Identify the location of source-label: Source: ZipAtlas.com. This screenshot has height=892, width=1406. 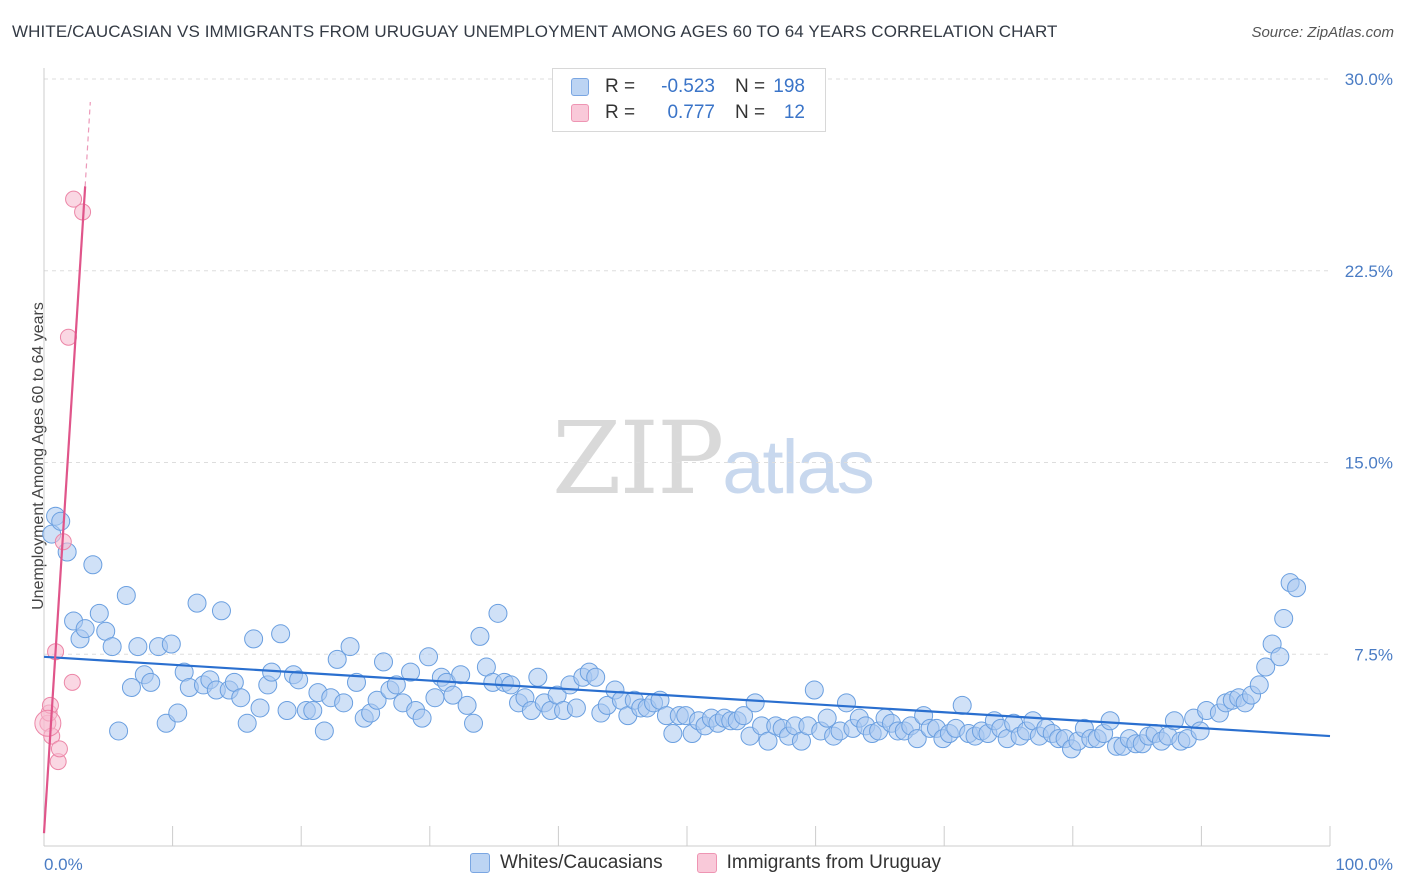
(1322, 32).